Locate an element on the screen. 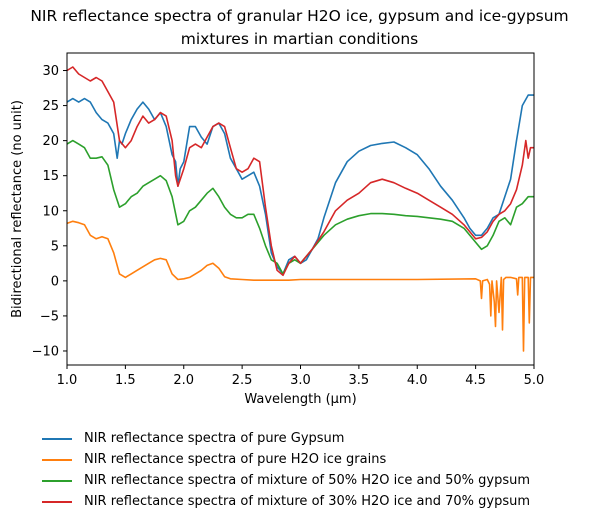 Image resolution: width=599 pixels, height=527 pixels. x-axis-label: Wavelength (μm) is located at coordinates (300, 399).